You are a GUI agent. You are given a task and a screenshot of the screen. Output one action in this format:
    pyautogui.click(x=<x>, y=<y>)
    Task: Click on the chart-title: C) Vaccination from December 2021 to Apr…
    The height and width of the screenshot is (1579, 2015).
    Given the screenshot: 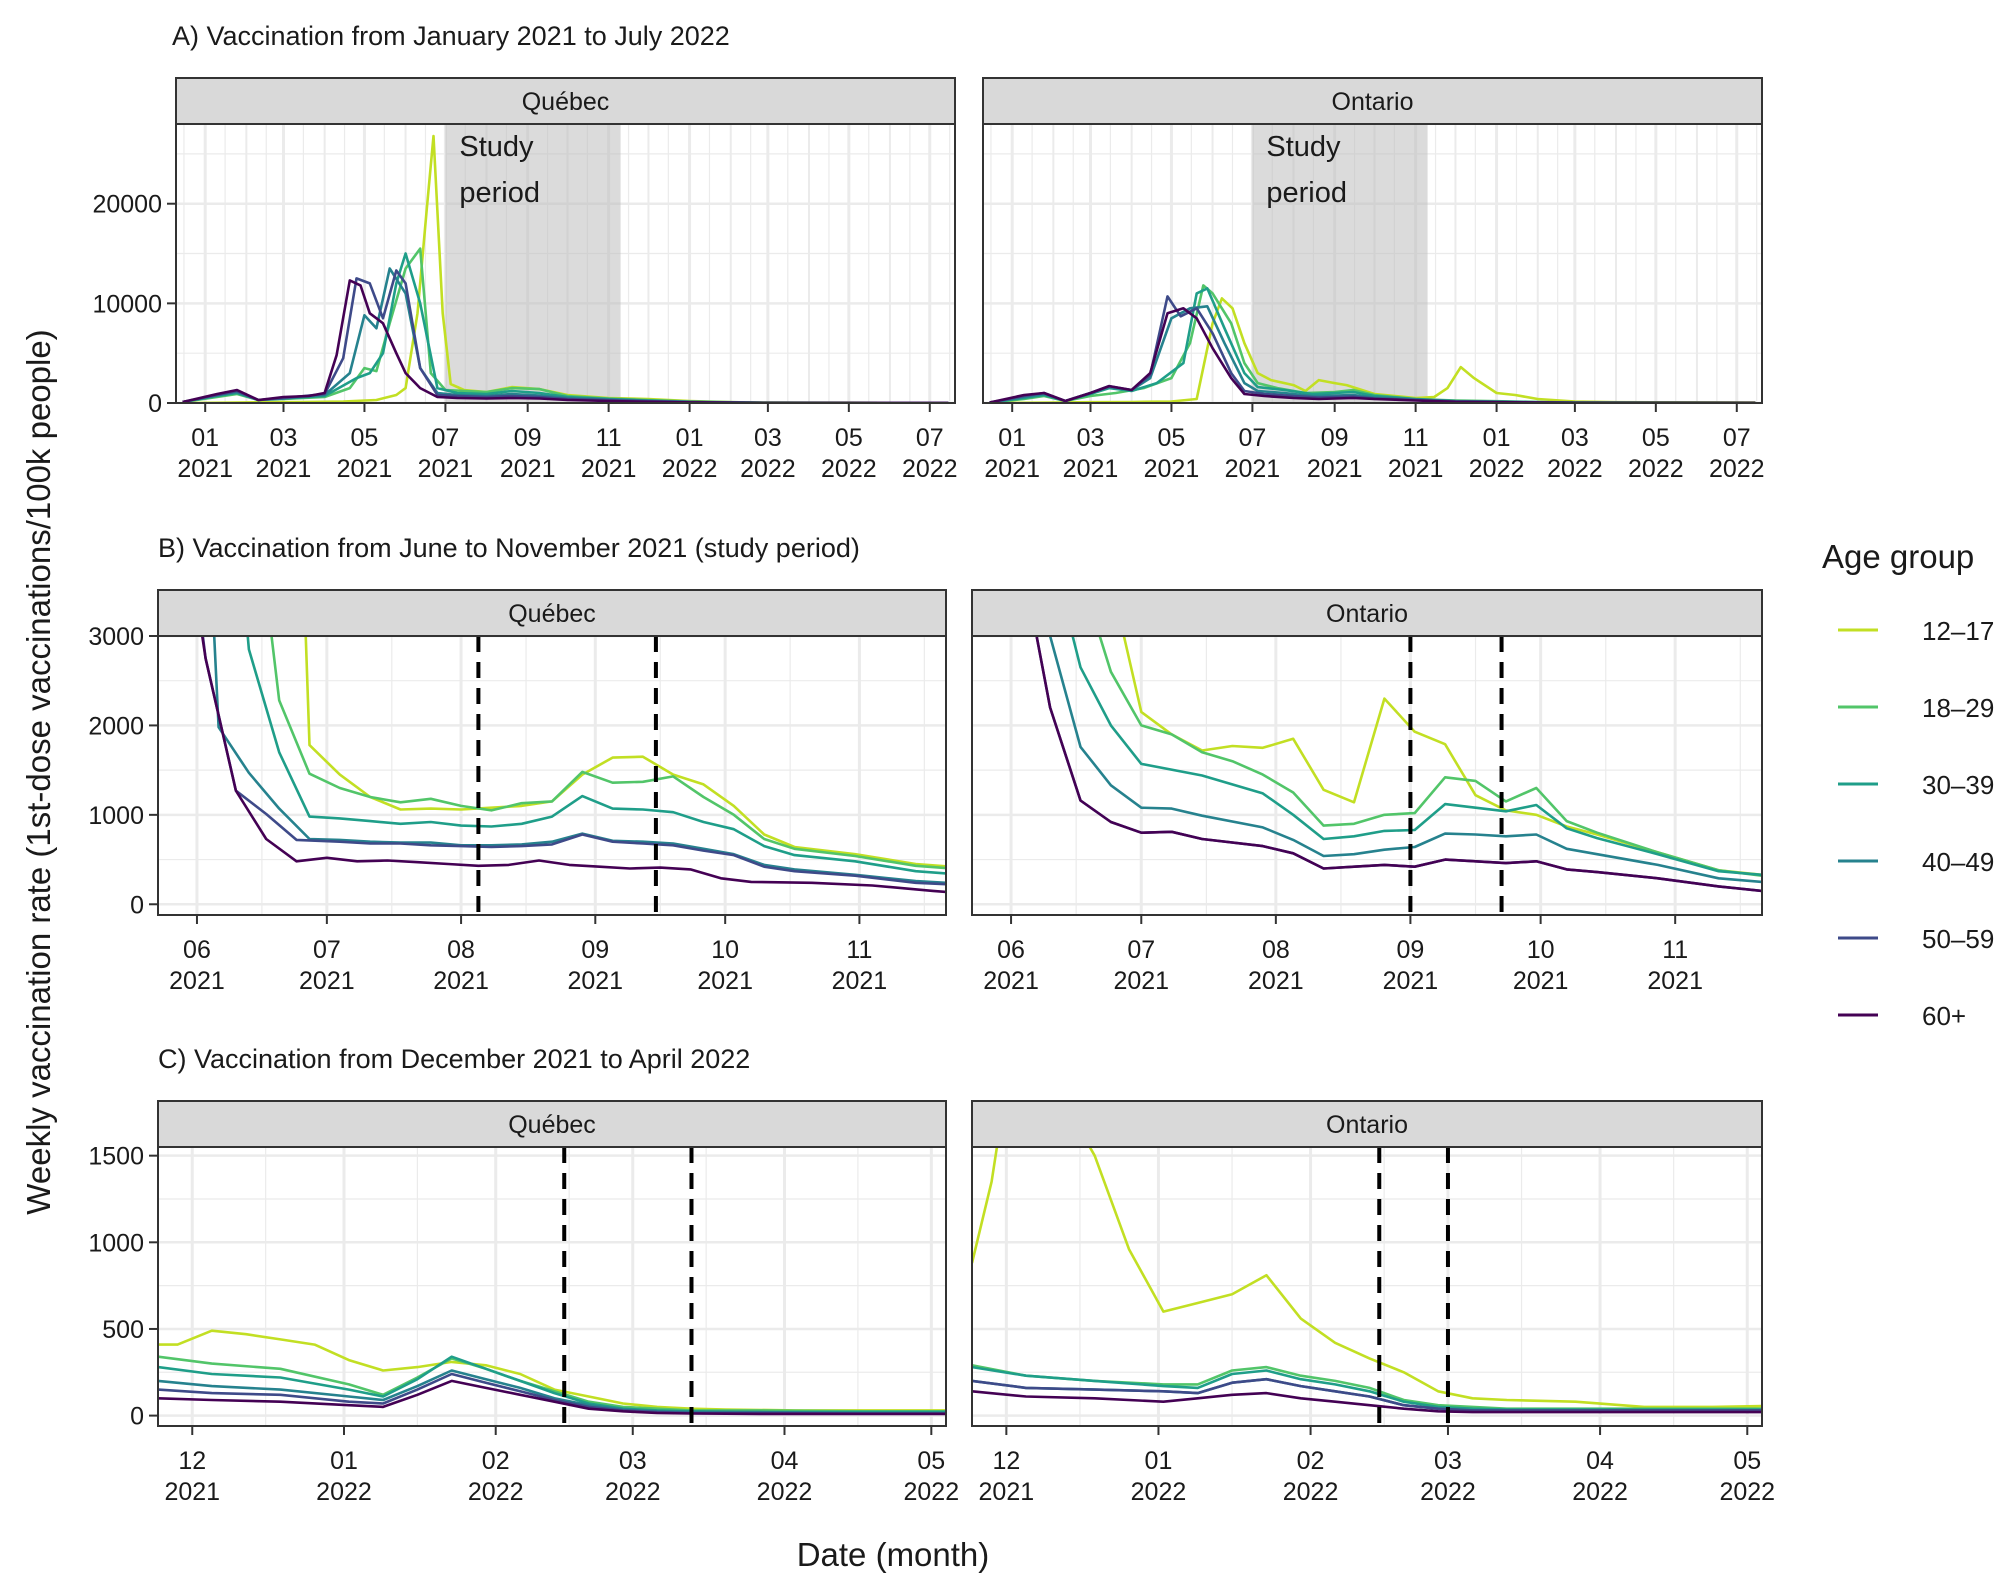 What is the action you would take?
    pyautogui.click(x=454, y=1059)
    